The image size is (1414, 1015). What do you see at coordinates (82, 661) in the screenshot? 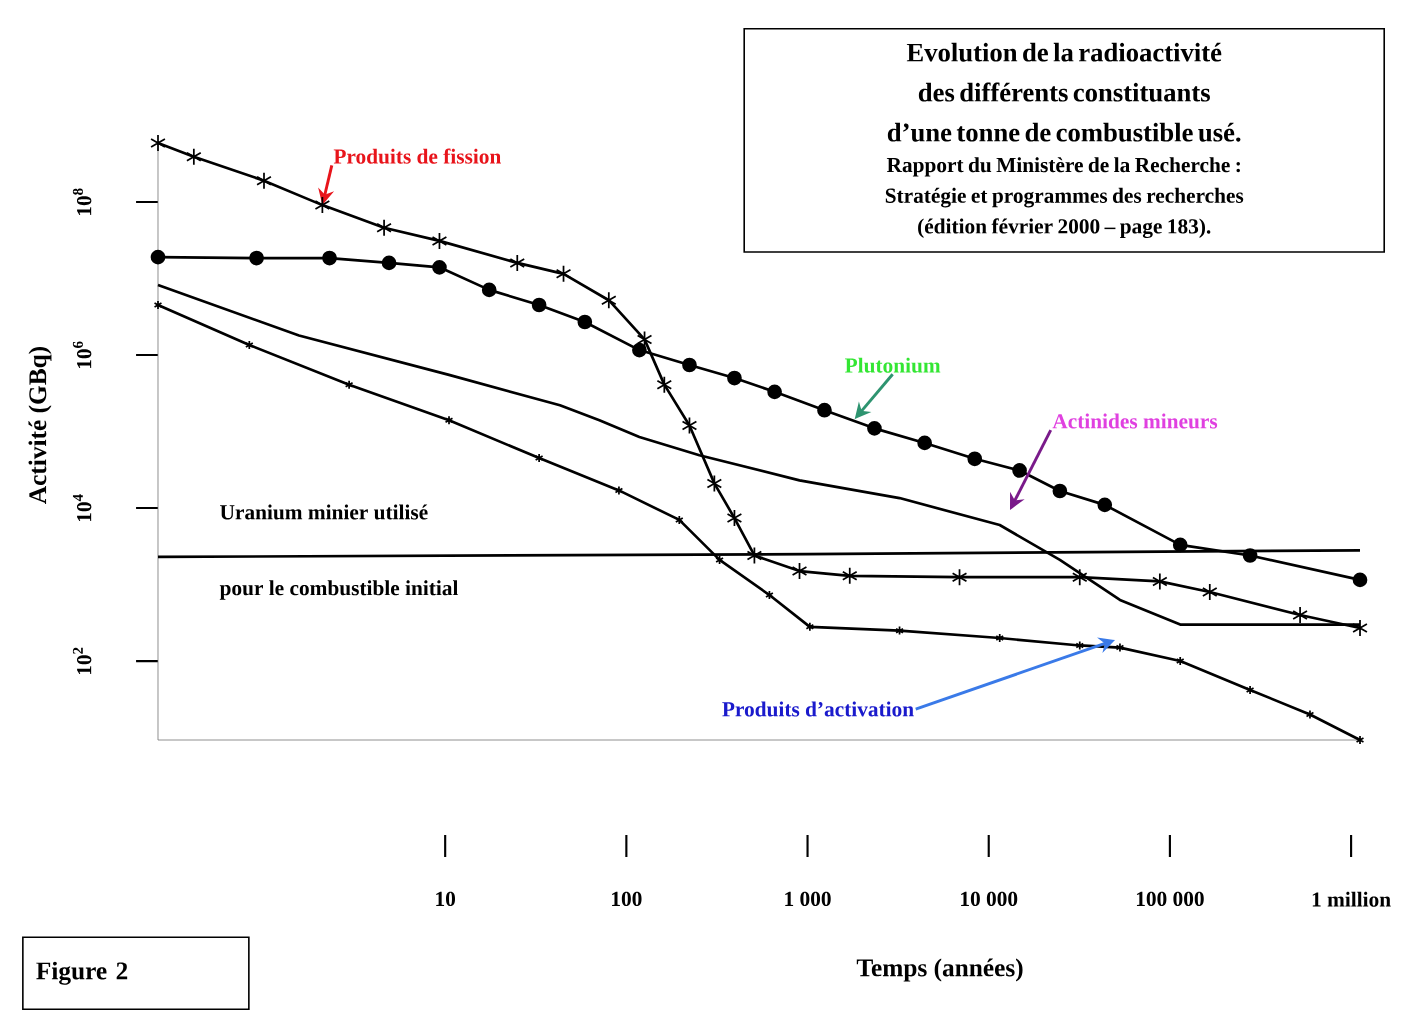
I see `y-tick-label: 10$^{2}$` at bounding box center [82, 661].